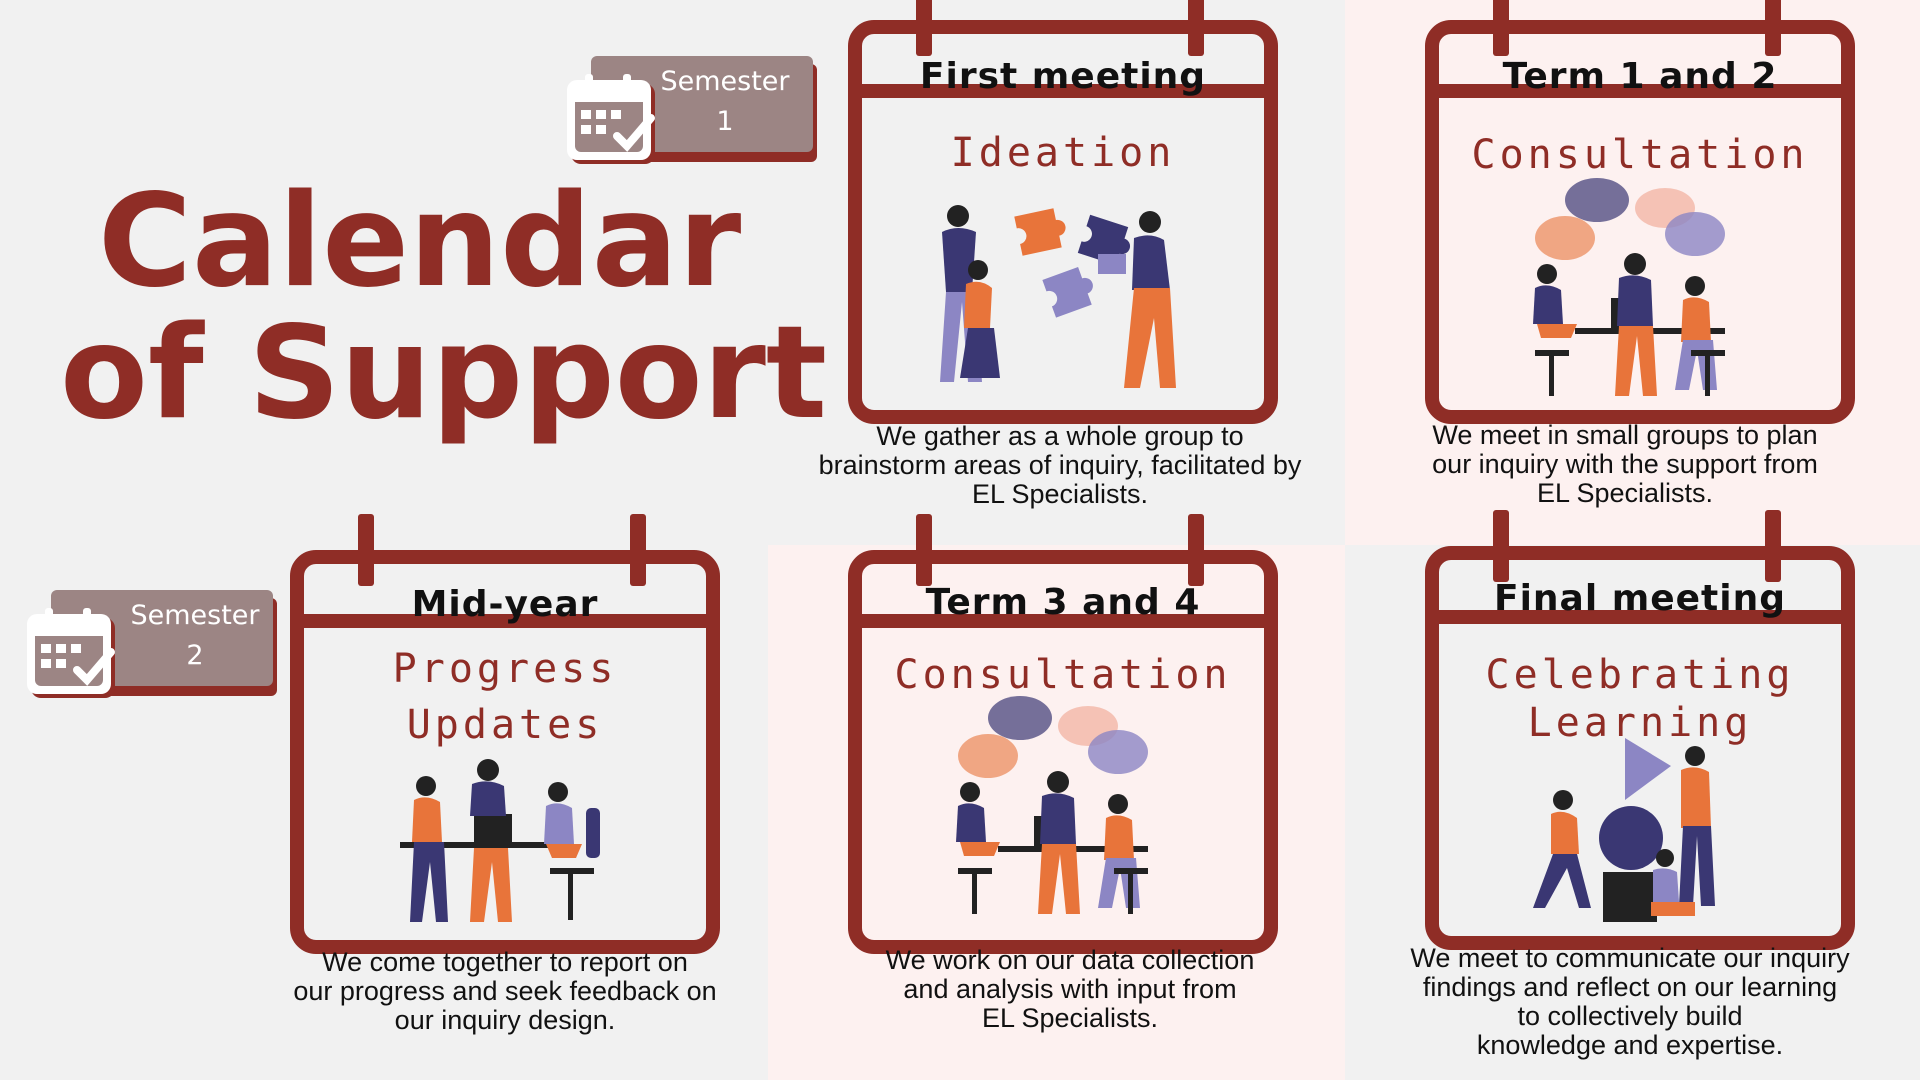 This screenshot has width=1920, height=1080. Describe the element at coordinates (195, 655) in the screenshot. I see `semester-number: 2` at that location.